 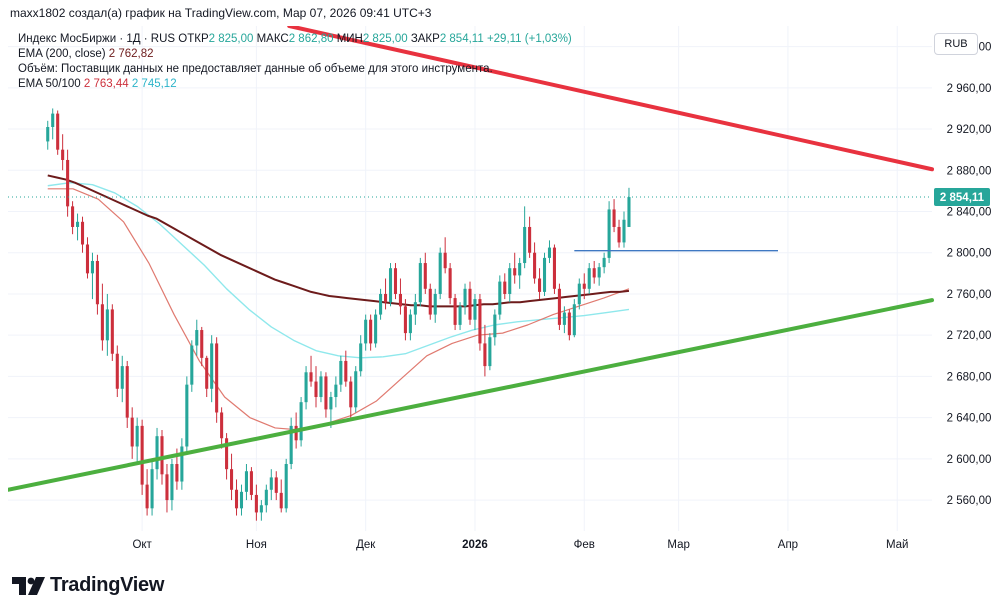 What do you see at coordinates (969, 89) in the screenshot?
I see `price-tick-label: 2 960,00` at bounding box center [969, 89].